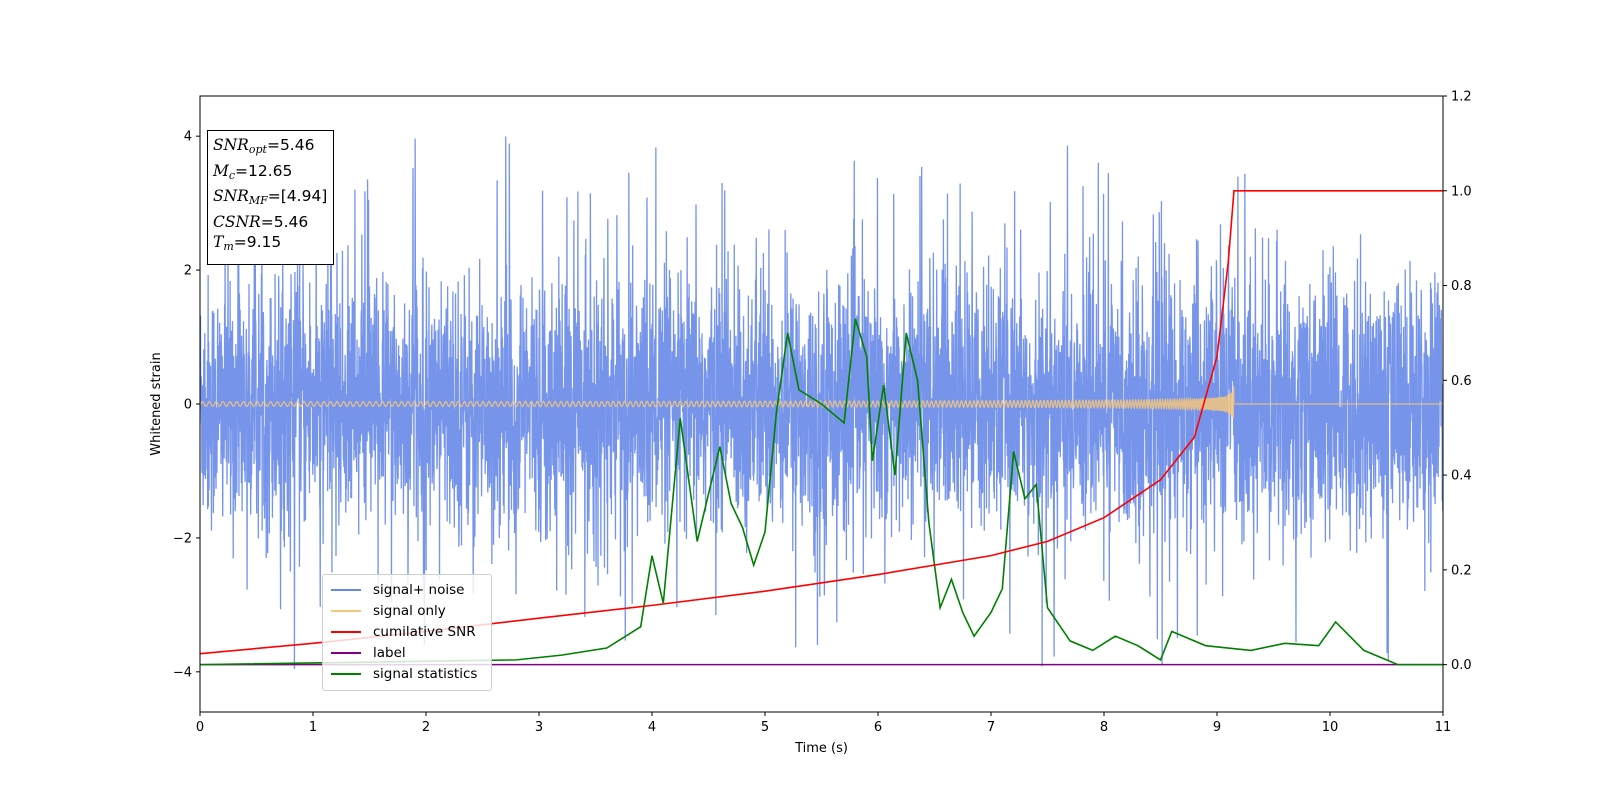  Describe the element at coordinates (408, 652) in the screenshot. I see `legend-item: label` at that location.